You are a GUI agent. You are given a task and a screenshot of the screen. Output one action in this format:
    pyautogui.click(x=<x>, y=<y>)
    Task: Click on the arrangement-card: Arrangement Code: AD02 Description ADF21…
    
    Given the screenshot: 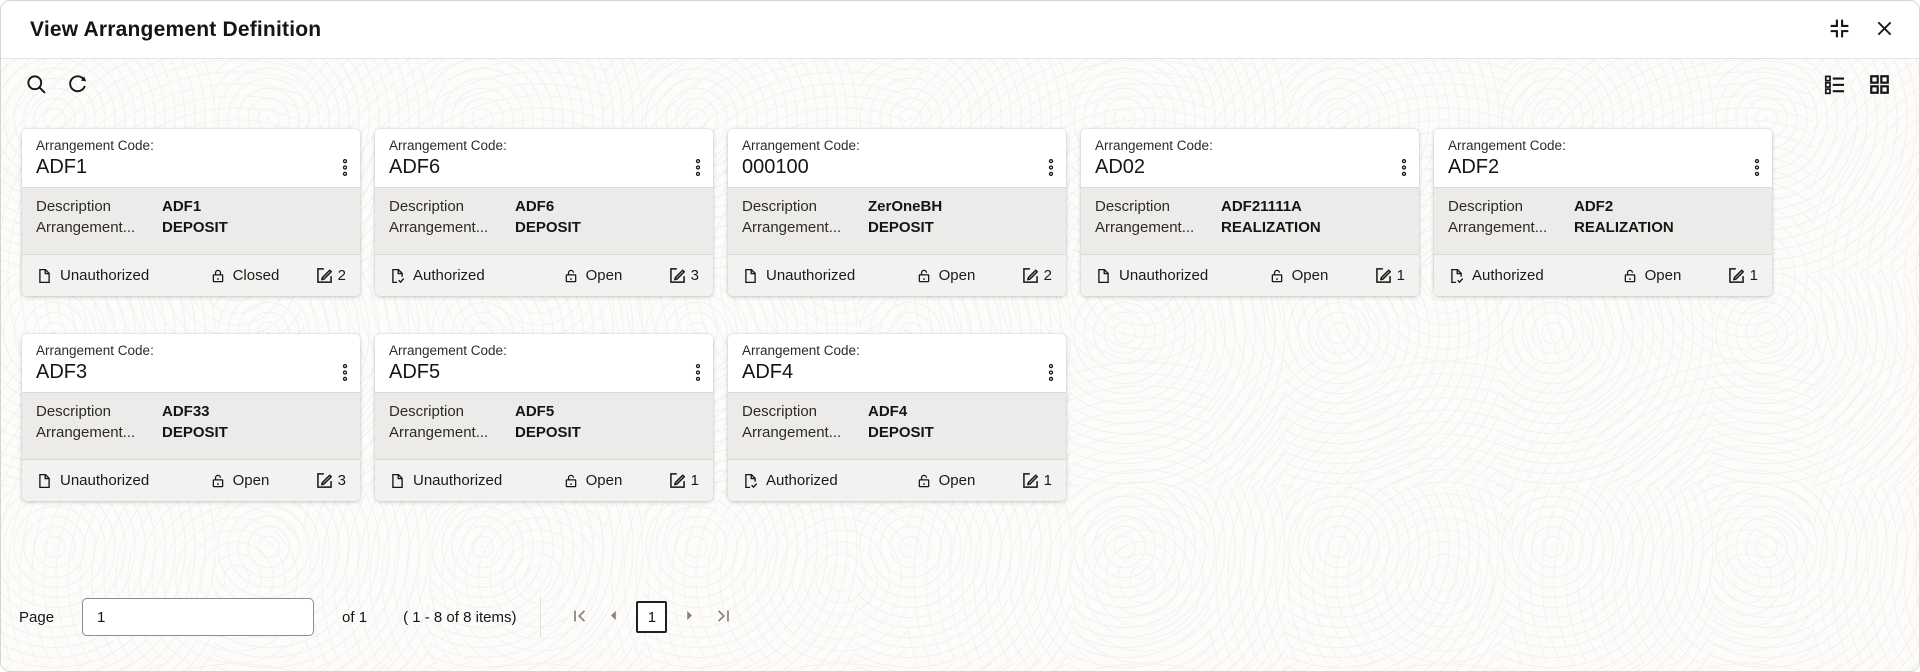 What is the action you would take?
    pyautogui.click(x=1250, y=212)
    